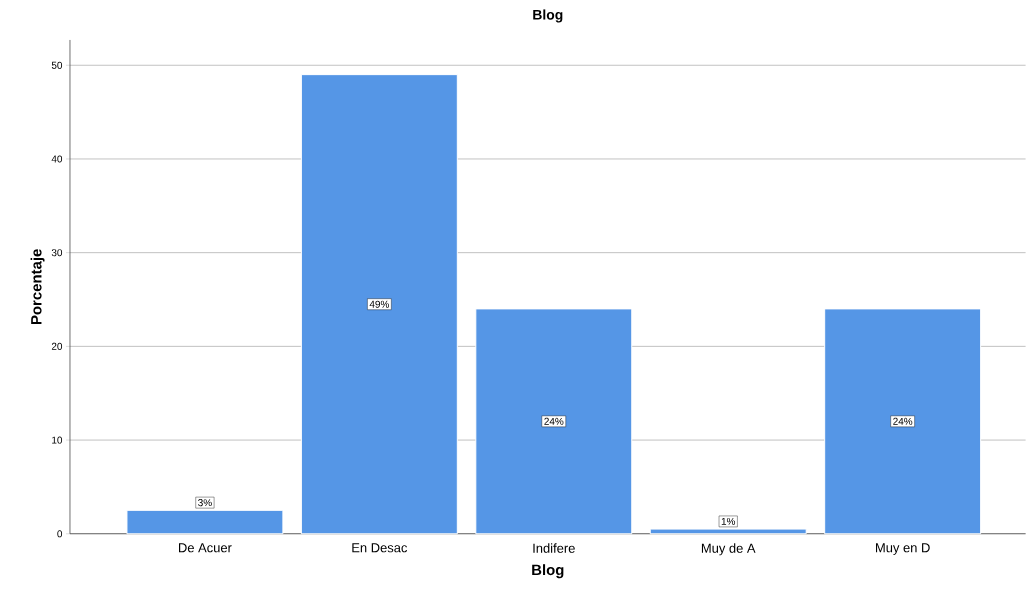  What do you see at coordinates (57, 65) in the screenshot?
I see `y-tick-label: 50` at bounding box center [57, 65].